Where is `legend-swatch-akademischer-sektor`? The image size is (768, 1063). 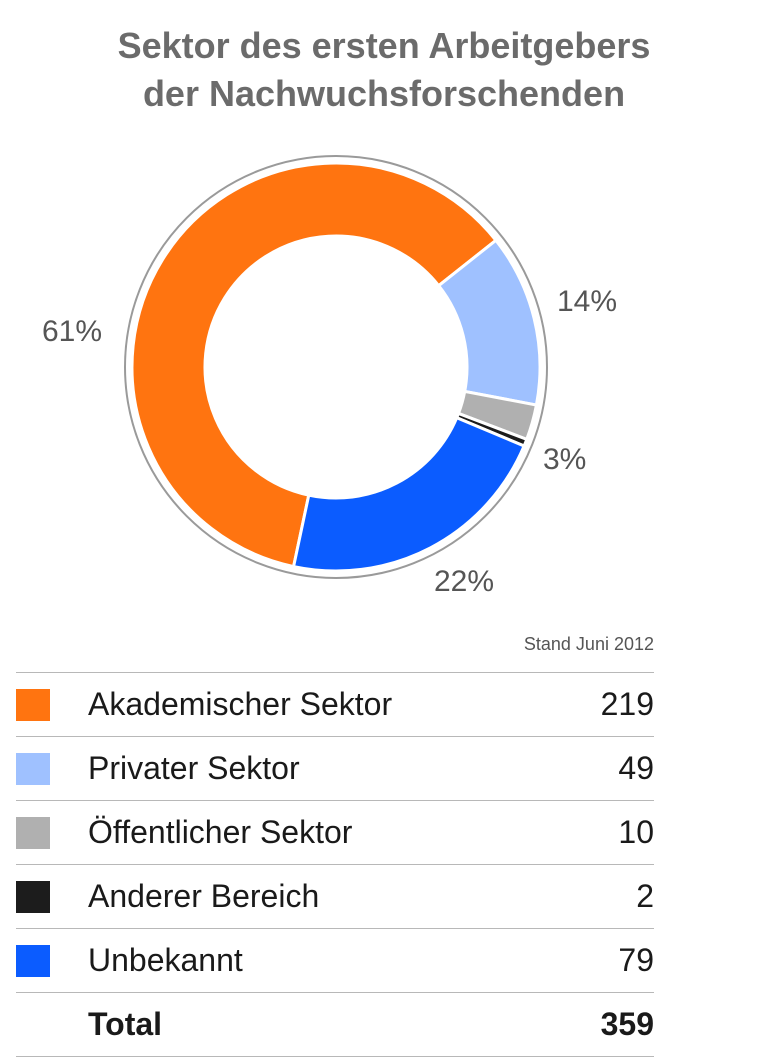
legend-swatch-akademischer-sektor is located at coordinates (33, 705).